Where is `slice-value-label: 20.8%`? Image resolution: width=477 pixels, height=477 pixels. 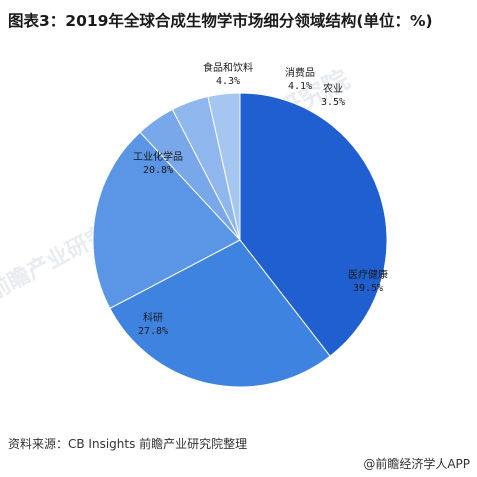 slice-value-label: 20.8% is located at coordinates (158, 170).